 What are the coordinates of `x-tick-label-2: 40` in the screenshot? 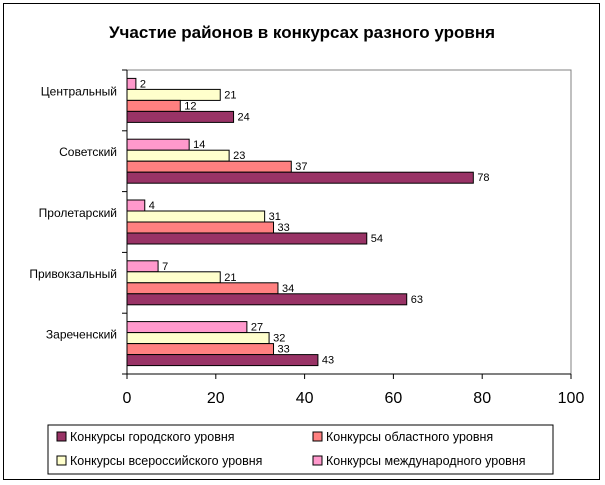 It's located at (305, 398).